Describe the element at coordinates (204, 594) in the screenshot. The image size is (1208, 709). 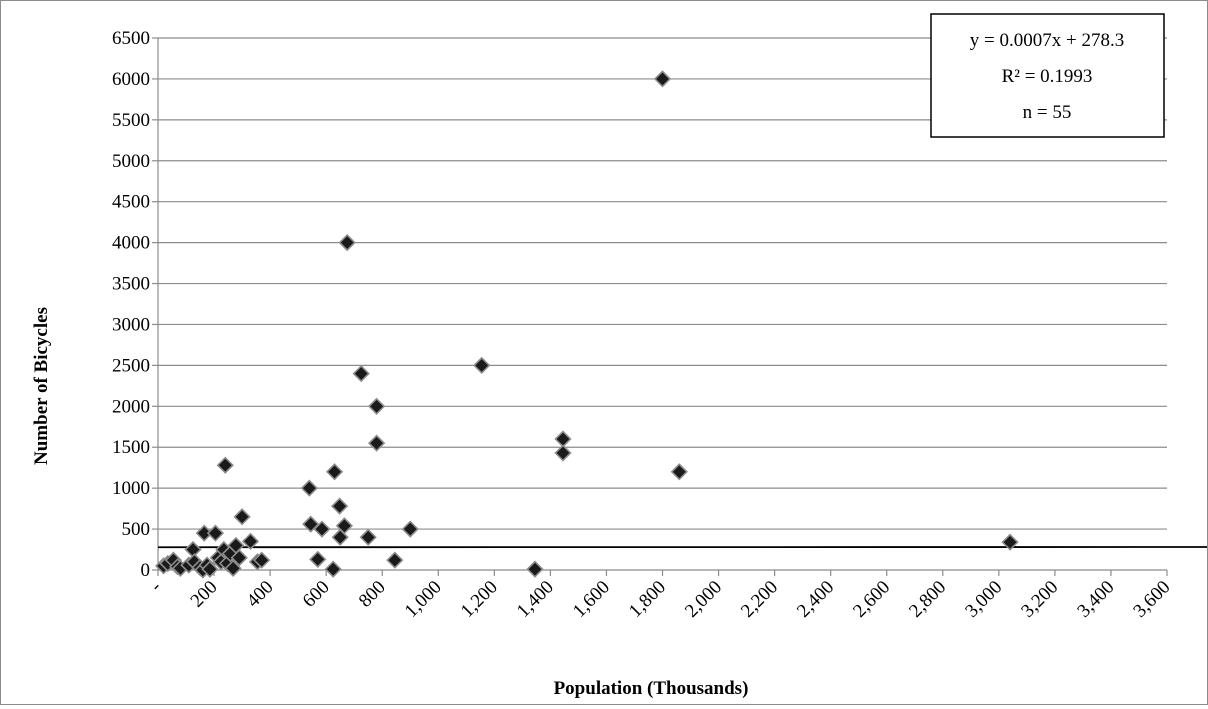
I see `x-tick-label: 200` at that location.